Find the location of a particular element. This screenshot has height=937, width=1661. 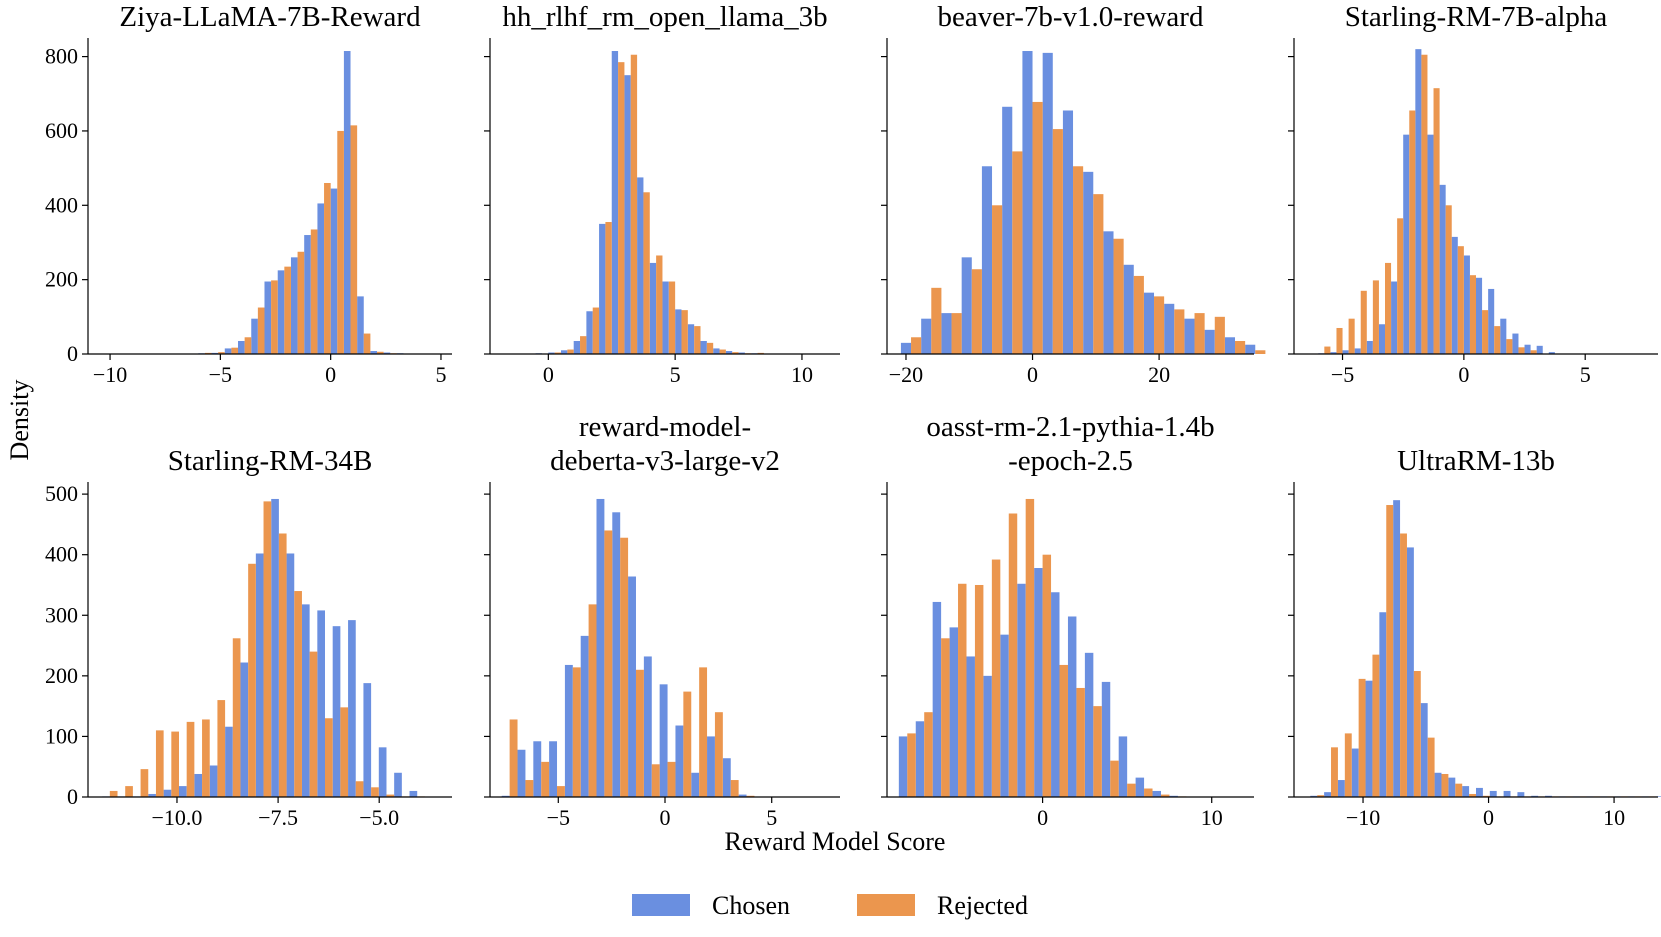

y-axis-label: Density is located at coordinates (19, 420).